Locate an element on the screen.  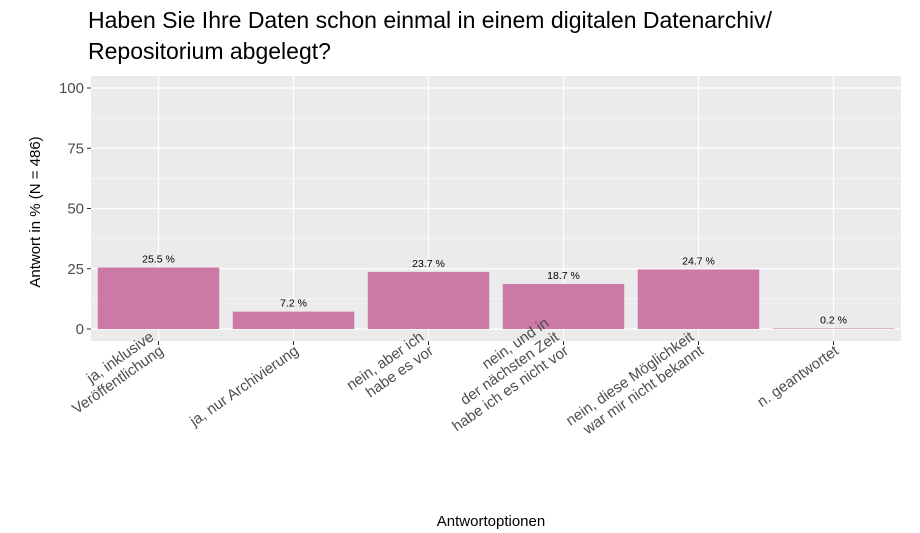
bars is located at coordinates (496, 298).